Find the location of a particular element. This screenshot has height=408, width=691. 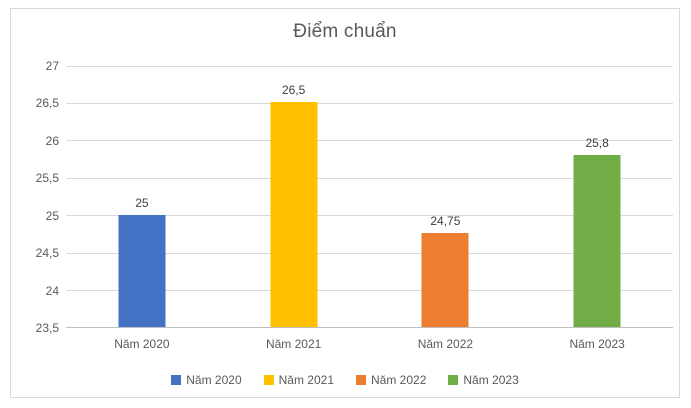

legend-item: Năm 2021 is located at coordinates (298, 380).